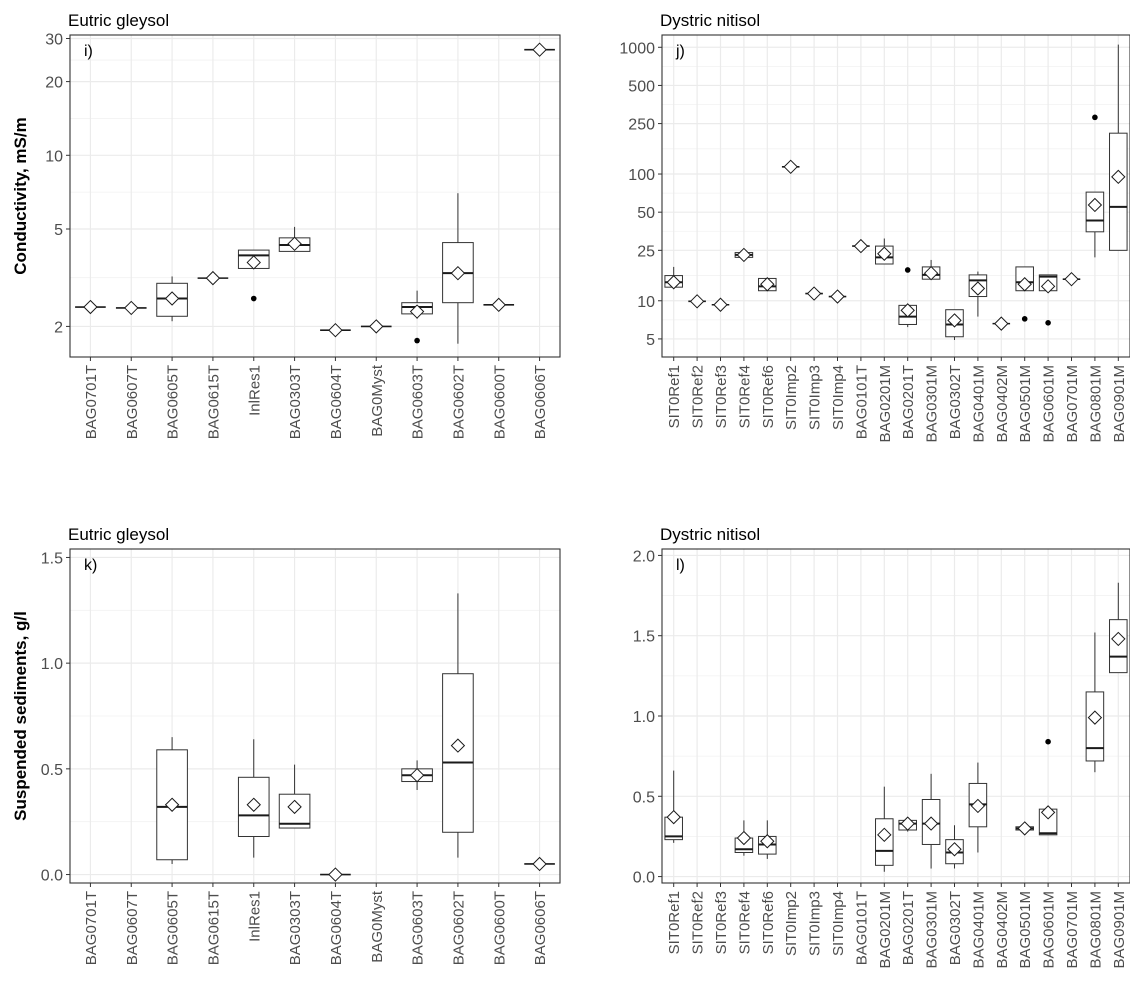 This screenshot has width=1130, height=1001. I want to click on box-SIT0Imp3, so click(814, 293).